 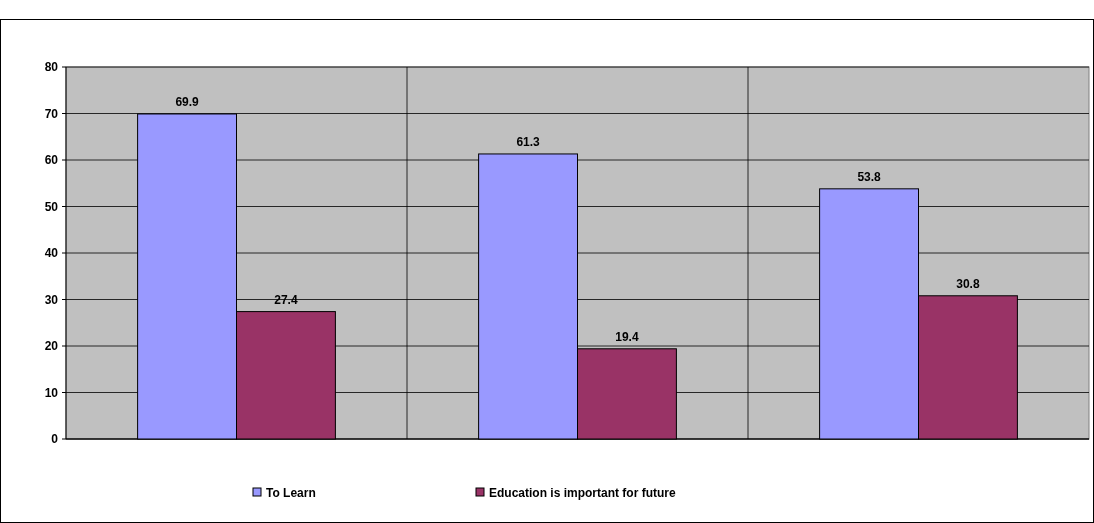 I want to click on data-label: 30.8, so click(x=968, y=283).